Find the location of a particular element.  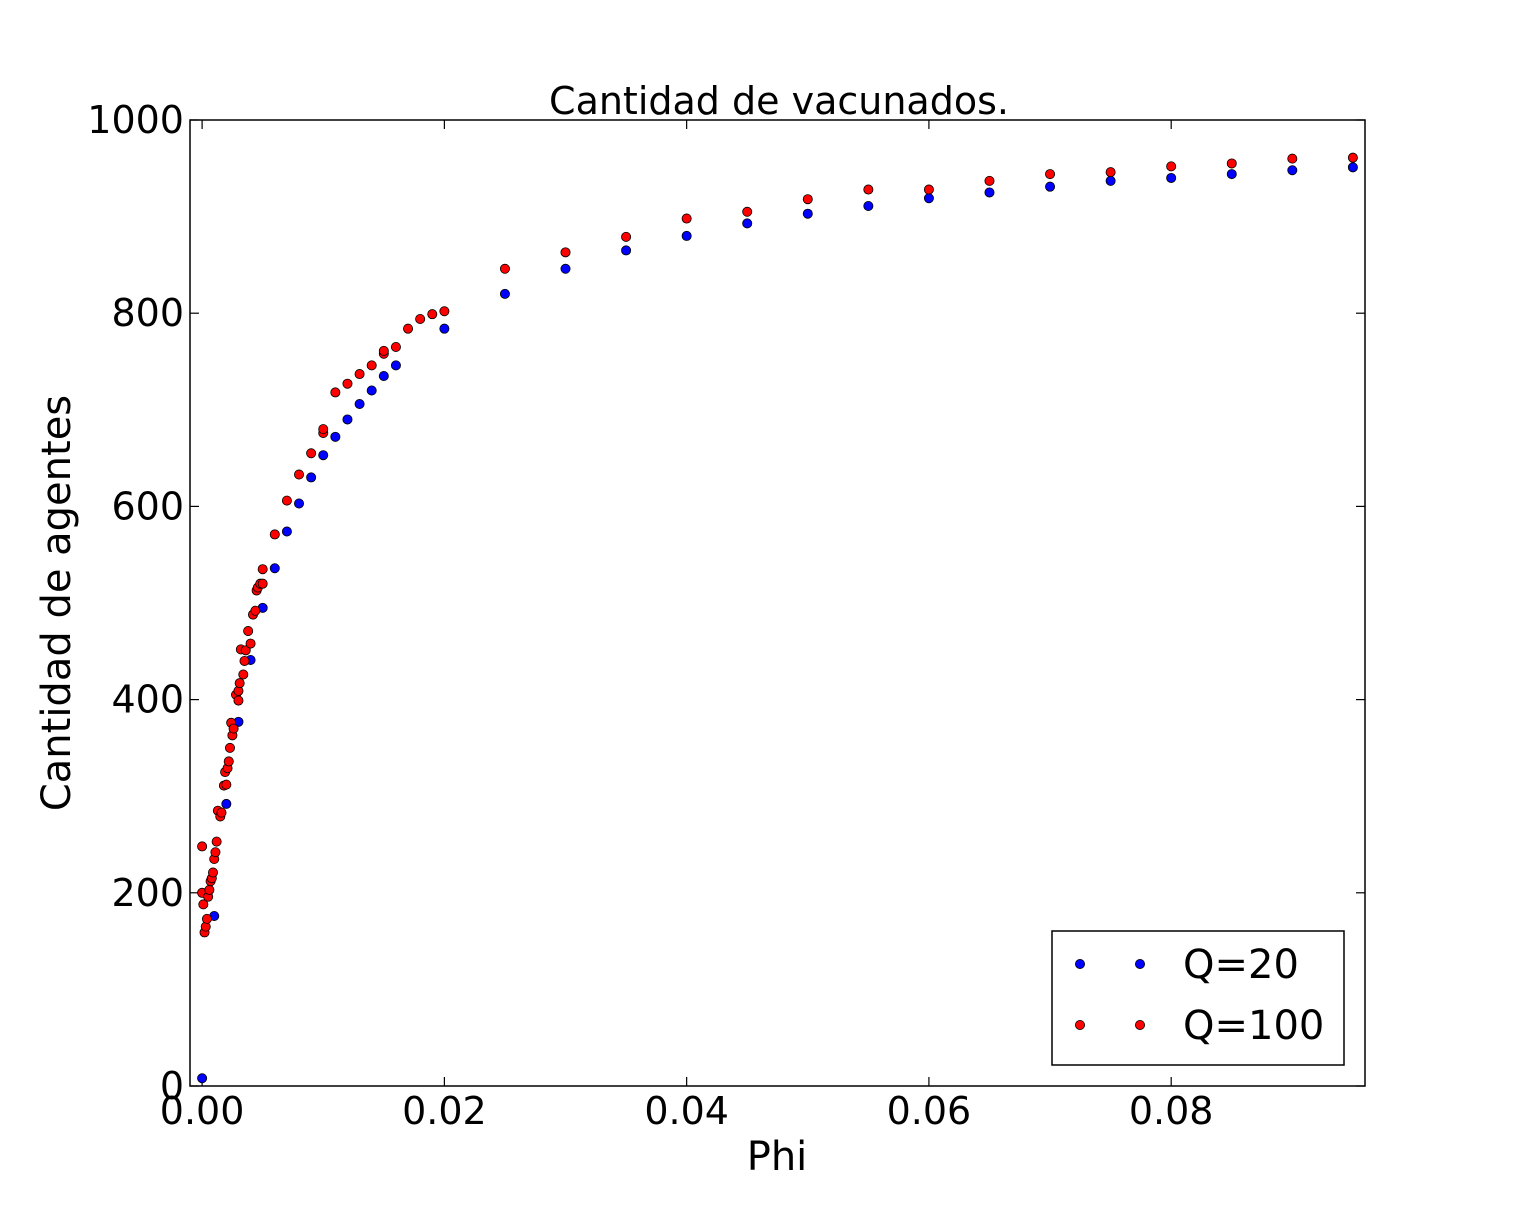

chart-title: Cantidad de vacunados. is located at coordinates (779, 101).